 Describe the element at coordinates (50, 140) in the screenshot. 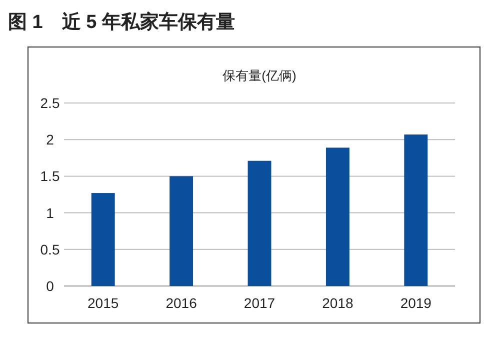

I see `y-tick-label: 2` at that location.